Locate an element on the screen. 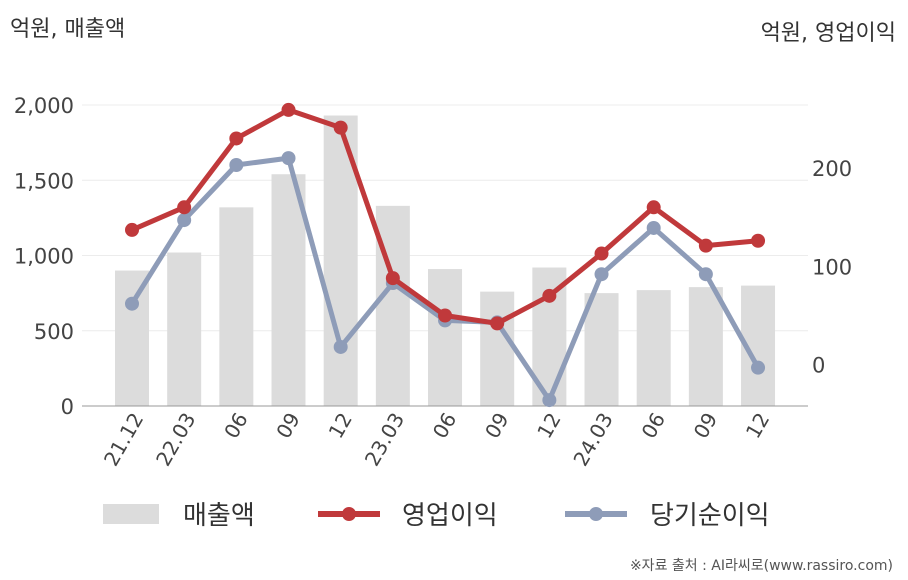 This screenshot has width=908, height=580. x-axis-ticks: 21.12 22.03 06 09 12 23.03 06 09 12 24.03 06 09 12 is located at coordinates (436, 440).